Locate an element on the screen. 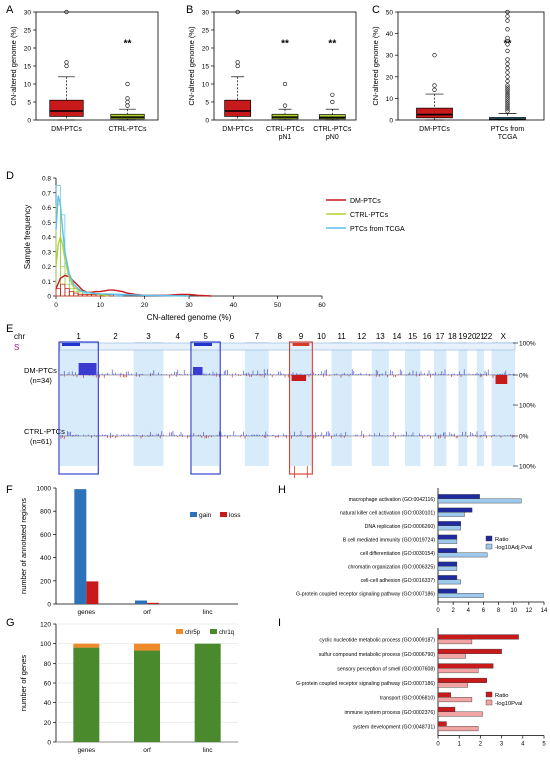  chromosome-label: 4 is located at coordinates (177, 336).